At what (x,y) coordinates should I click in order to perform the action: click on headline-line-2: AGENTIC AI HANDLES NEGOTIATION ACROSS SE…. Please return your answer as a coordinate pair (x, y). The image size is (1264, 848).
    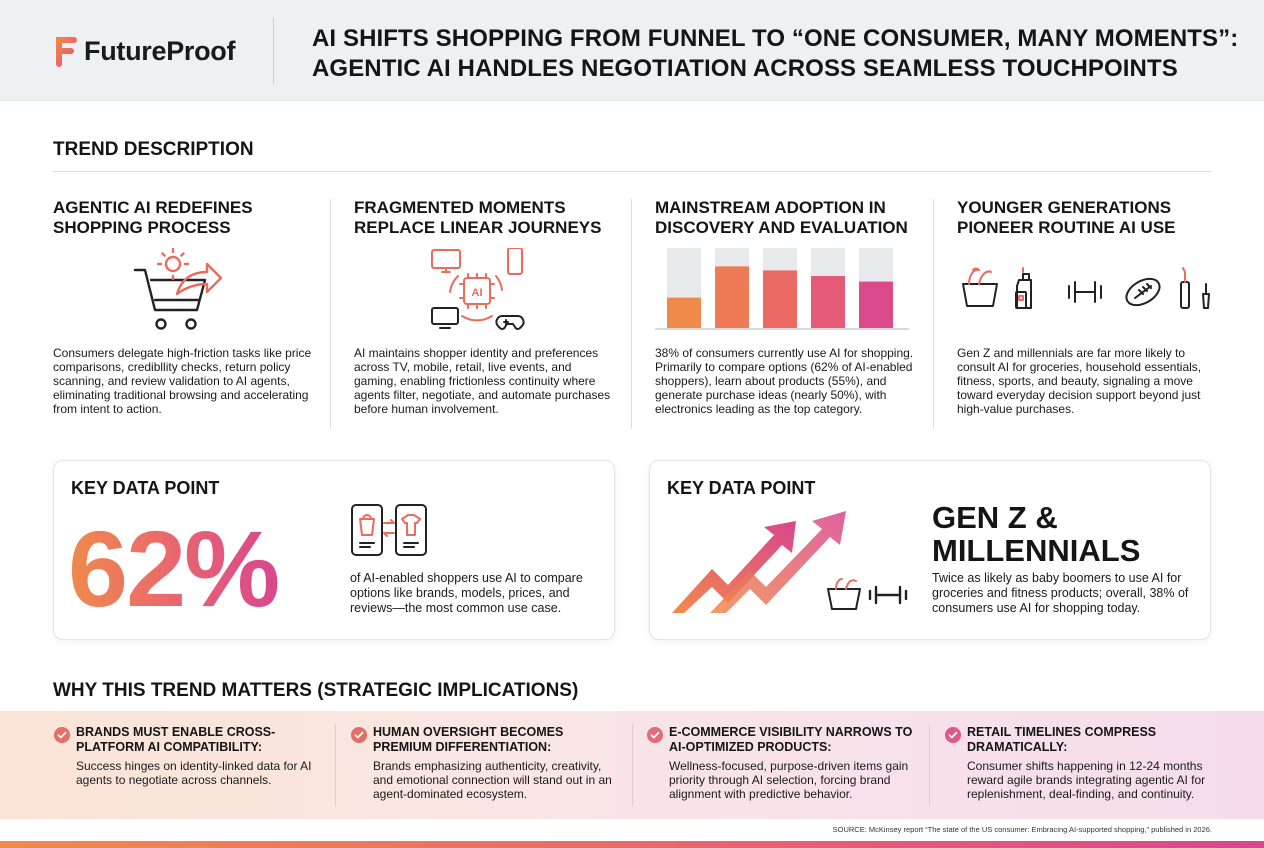
    Looking at the image, I should click on (745, 68).